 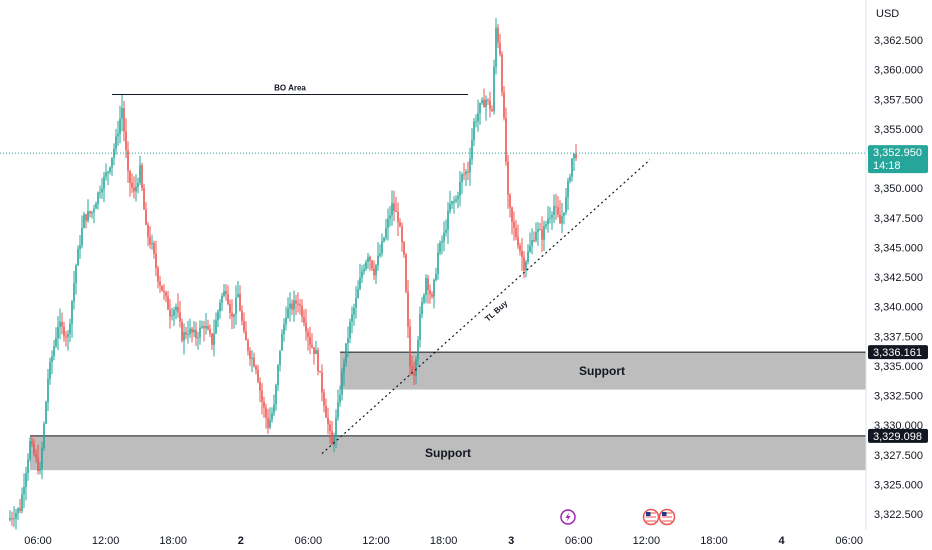 What do you see at coordinates (173, 541) in the screenshot?
I see `time-tick-label: 18:00` at bounding box center [173, 541].